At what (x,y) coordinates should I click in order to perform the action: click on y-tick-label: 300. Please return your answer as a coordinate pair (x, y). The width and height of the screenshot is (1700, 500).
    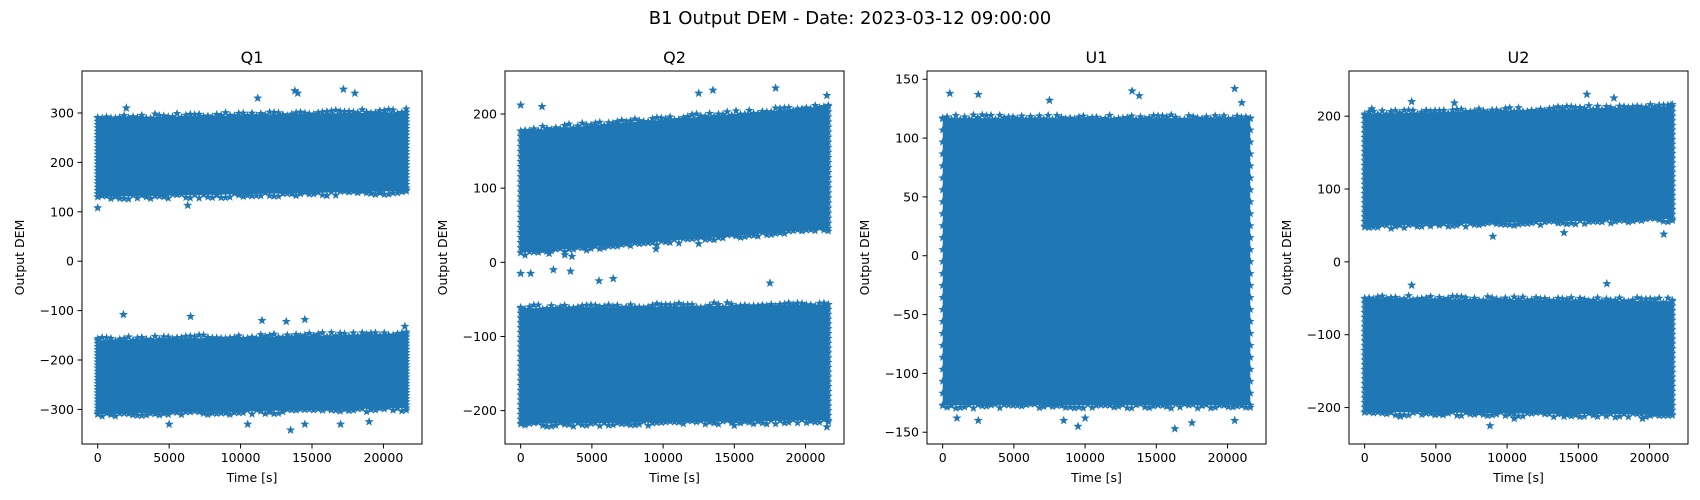
    Looking at the image, I should click on (62, 112).